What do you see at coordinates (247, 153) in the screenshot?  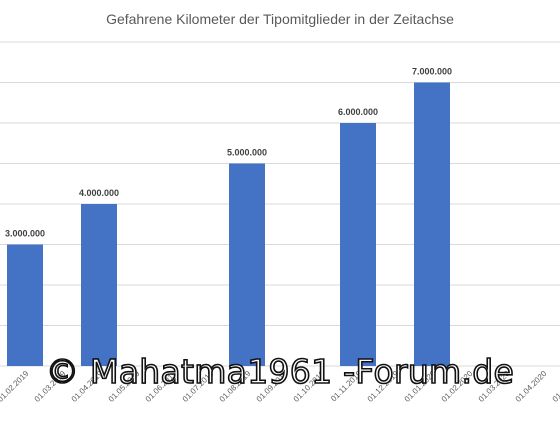 I see `data-label: 5.000.000` at bounding box center [247, 153].